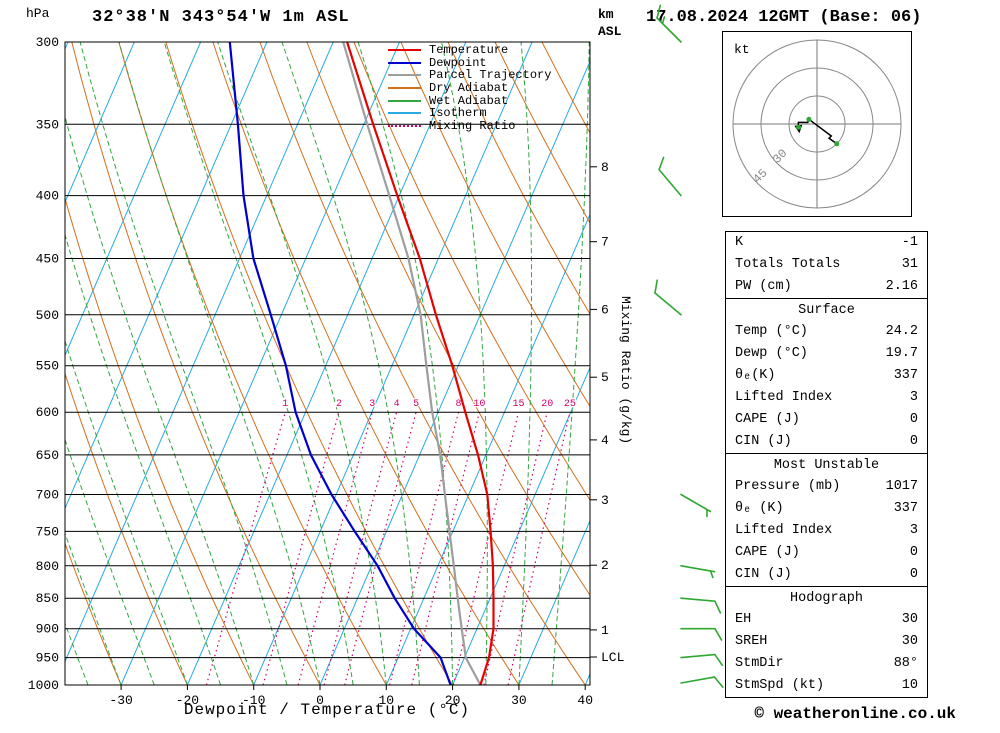 The height and width of the screenshot is (733, 1000). I want to click on svg-text: 15, so click(518, 404).